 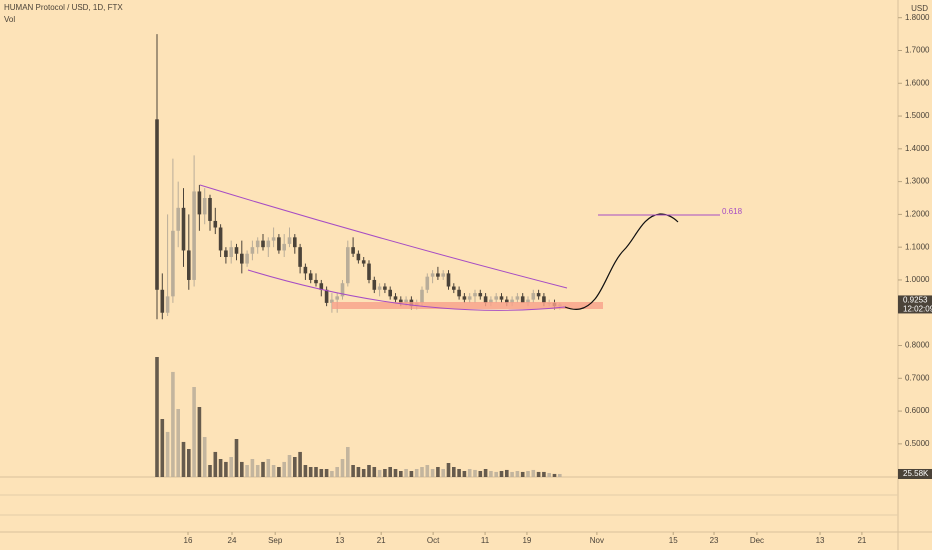 I want to click on countdown: 12:02:09, so click(x=917, y=309).